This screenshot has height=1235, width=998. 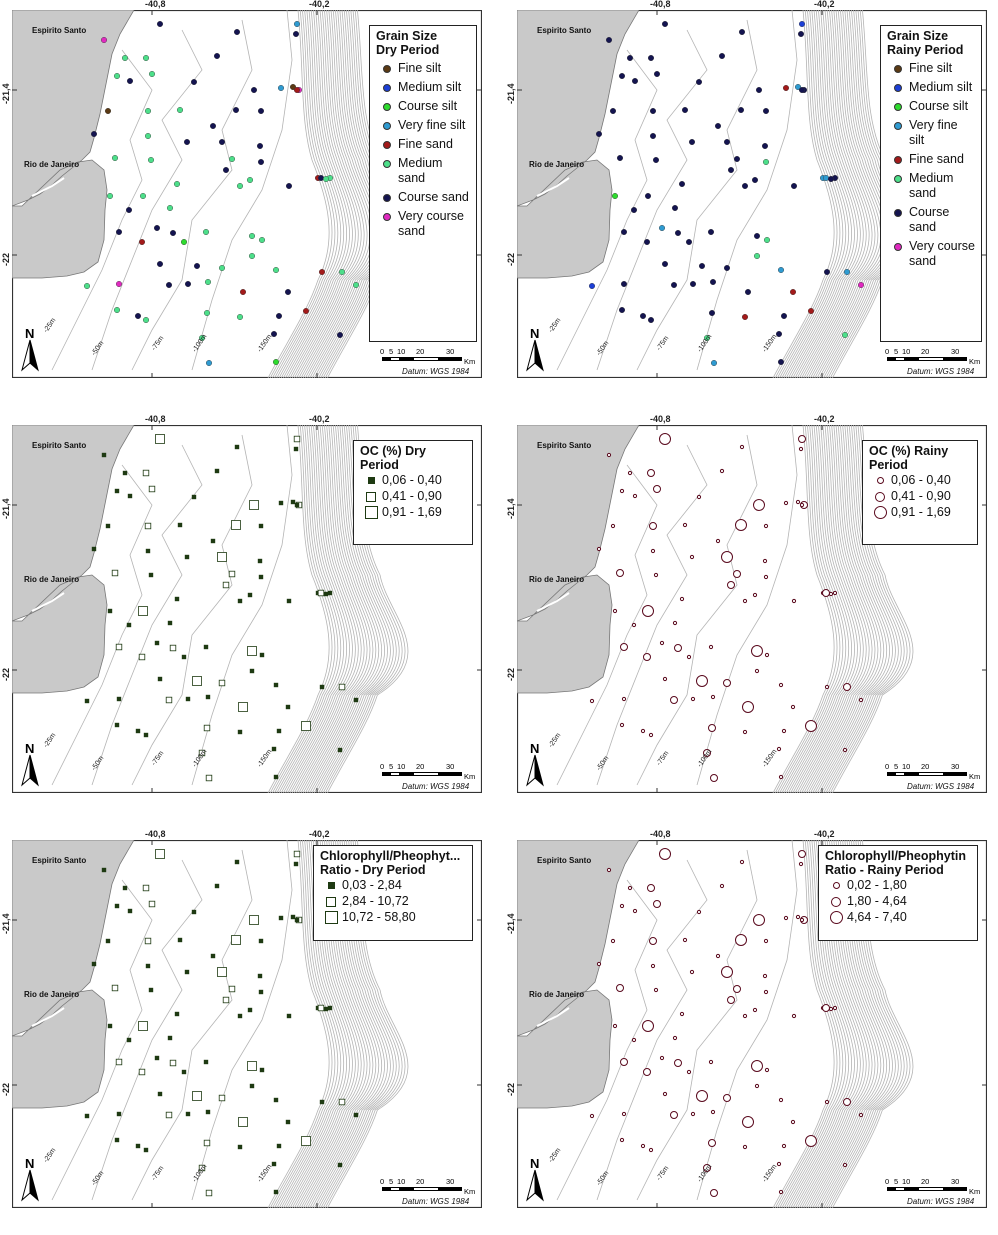 I want to click on legend-label: 2,84 - 10,72, so click(x=375, y=901).